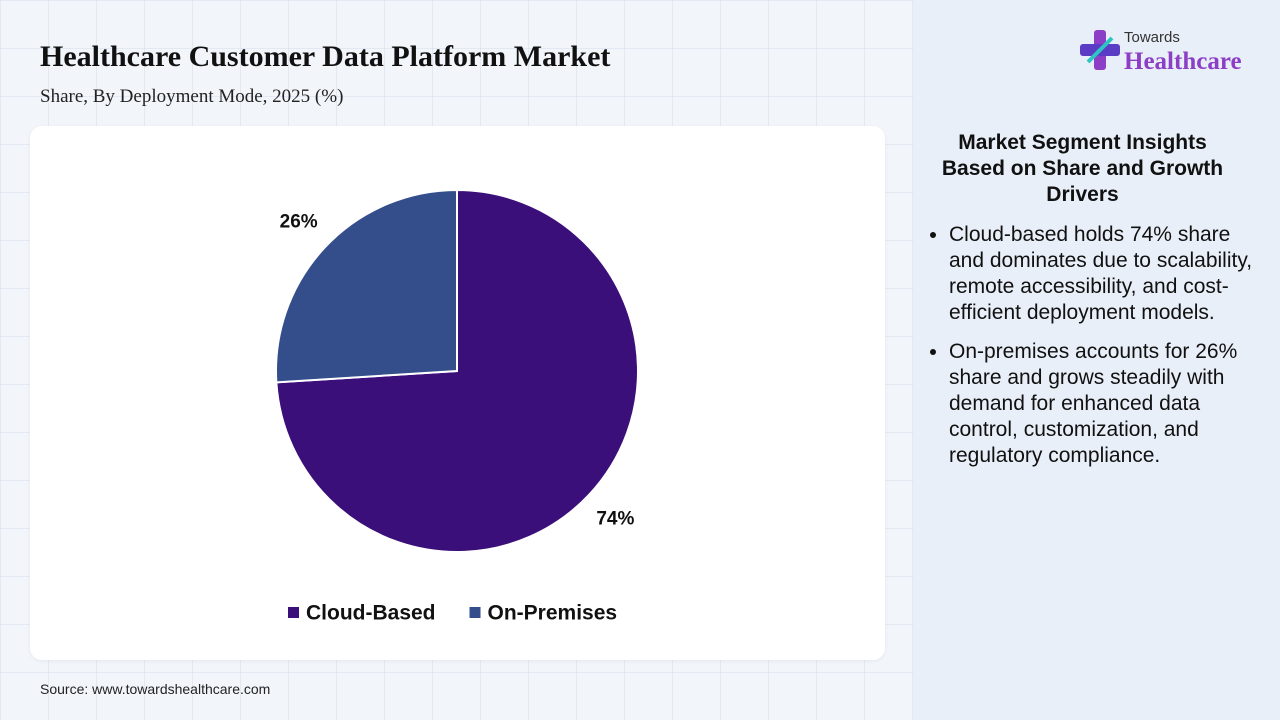  Describe the element at coordinates (366, 286) in the screenshot. I see `pie-slice` at that location.